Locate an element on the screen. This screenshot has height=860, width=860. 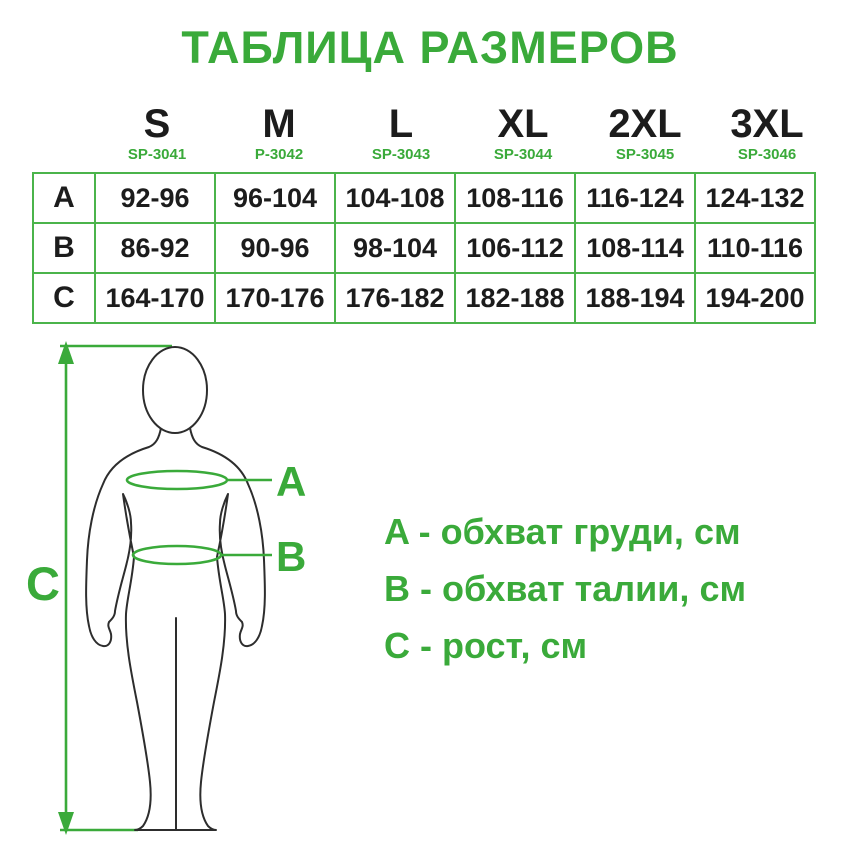
head-outline is located at coordinates (175, 390).